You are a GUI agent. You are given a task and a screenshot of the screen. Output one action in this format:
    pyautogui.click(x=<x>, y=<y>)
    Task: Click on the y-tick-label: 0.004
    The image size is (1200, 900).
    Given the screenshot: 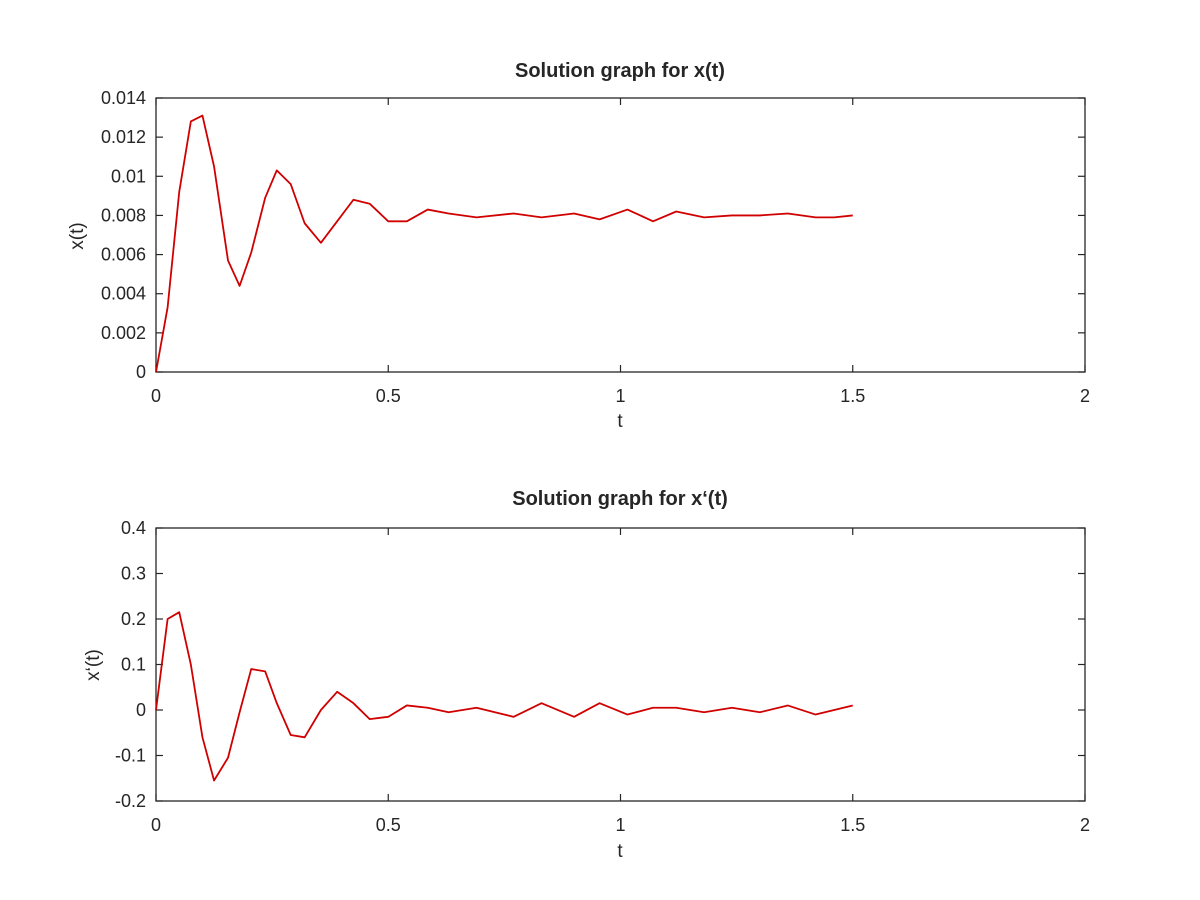 What is the action you would take?
    pyautogui.click(x=123, y=294)
    